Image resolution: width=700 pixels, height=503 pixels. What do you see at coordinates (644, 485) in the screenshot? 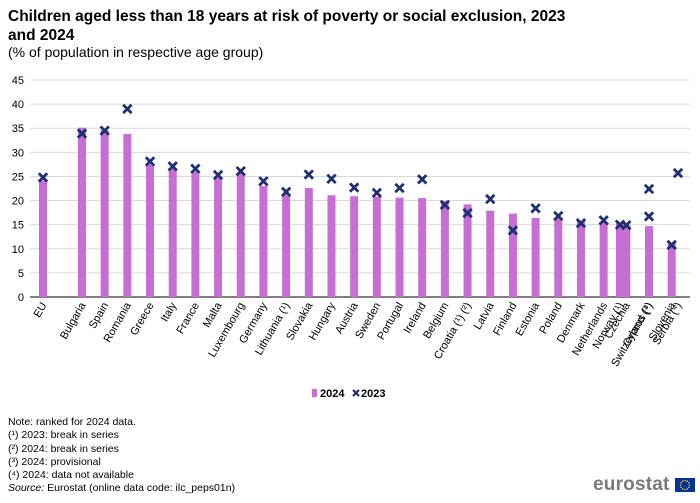
I see `eurostat-logo: eurostat` at bounding box center [644, 485].